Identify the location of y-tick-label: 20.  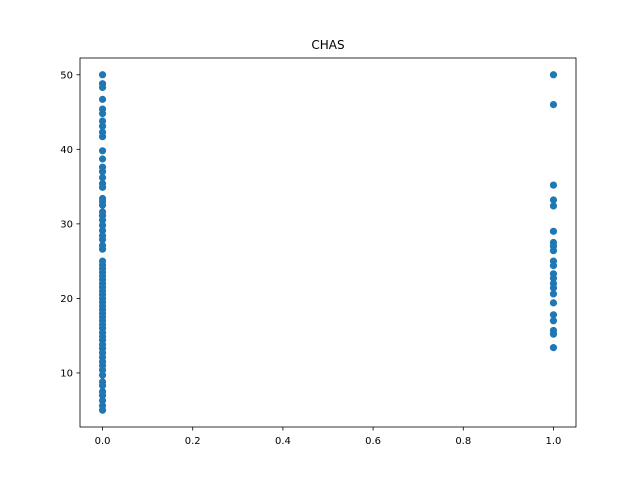
(66, 299).